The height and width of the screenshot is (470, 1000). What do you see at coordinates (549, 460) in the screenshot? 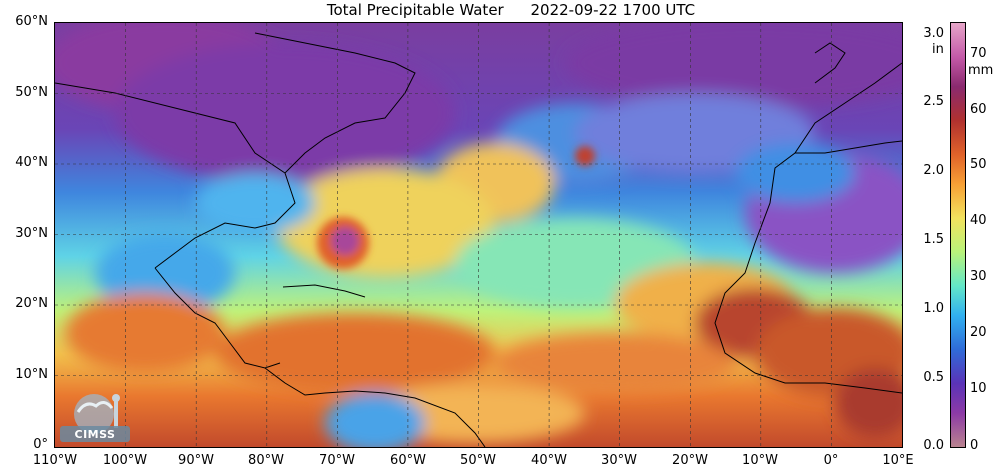
I see `lon-label-40w: 40°W` at bounding box center [549, 460].